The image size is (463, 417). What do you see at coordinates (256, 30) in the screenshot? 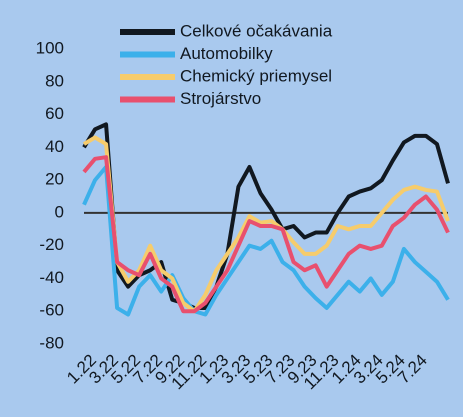
I see `legend-label: Celkové očakávania` at bounding box center [256, 30].